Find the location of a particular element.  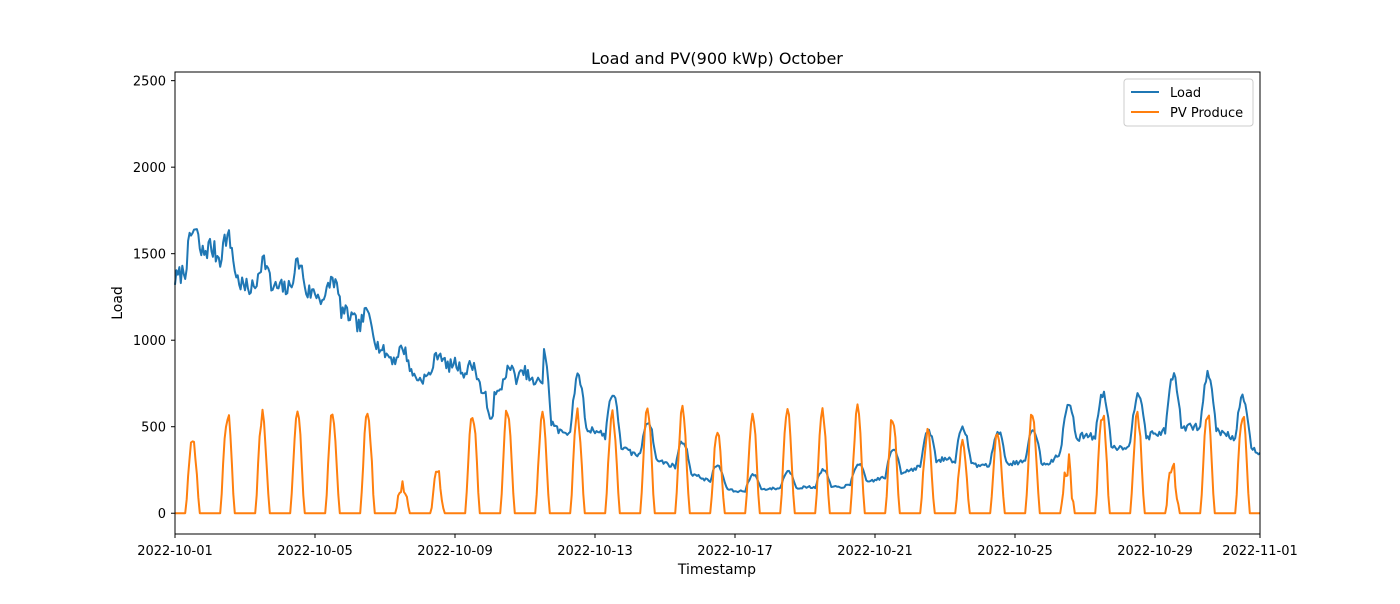

chart-title: Load and PV(900 kWp) October is located at coordinates (717, 58).